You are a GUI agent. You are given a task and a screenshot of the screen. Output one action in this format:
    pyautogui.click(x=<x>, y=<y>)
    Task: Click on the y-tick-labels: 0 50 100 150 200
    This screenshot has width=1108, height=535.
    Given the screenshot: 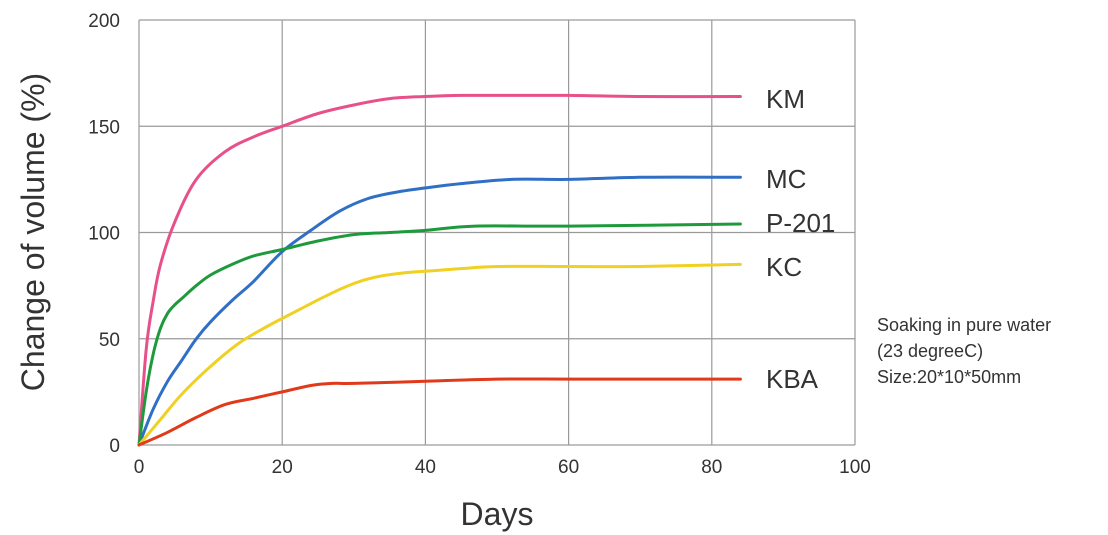 What is the action you would take?
    pyautogui.click(x=104, y=234)
    